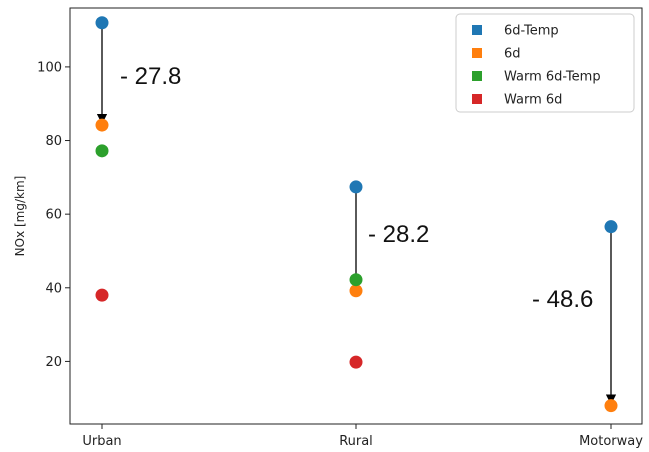 Image resolution: width=649 pixels, height=452 pixels. I want to click on point-warm-6d-rural, so click(356, 362).